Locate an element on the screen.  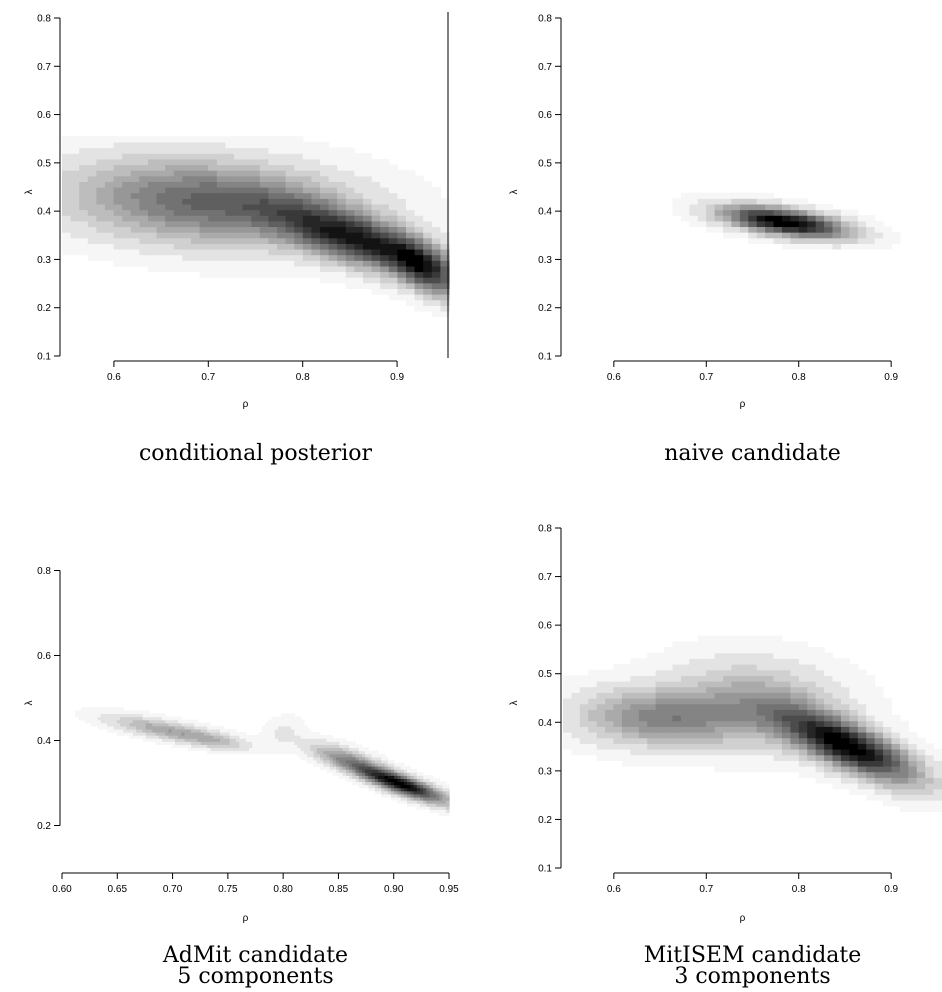
x-tick-label: 0.9 is located at coordinates (397, 377).